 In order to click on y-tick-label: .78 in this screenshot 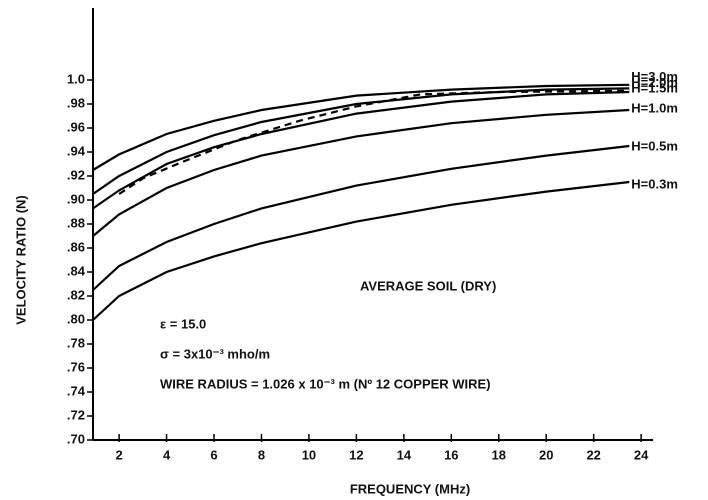, I will do `click(76, 342)`.